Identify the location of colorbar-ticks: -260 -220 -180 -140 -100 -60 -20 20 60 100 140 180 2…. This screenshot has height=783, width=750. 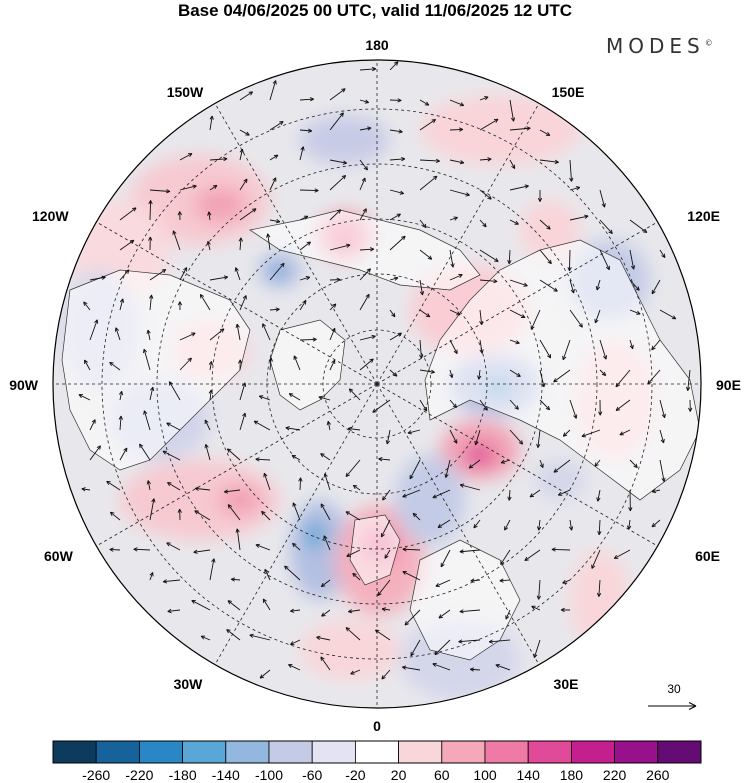
(376, 775).